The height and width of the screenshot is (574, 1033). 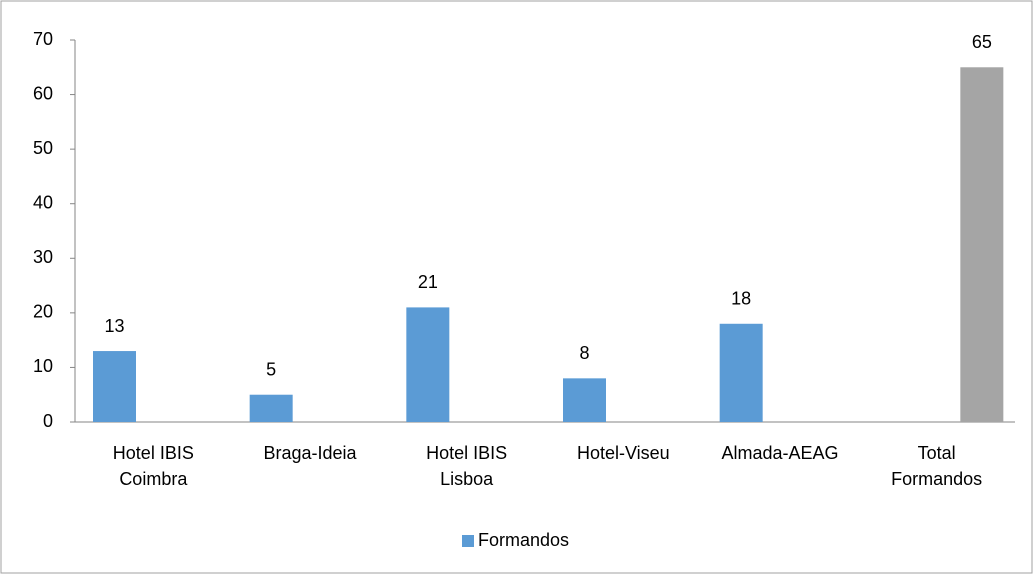 What do you see at coordinates (467, 466) in the screenshot?
I see `x-tick-label: Hotel IBIS Lisboa` at bounding box center [467, 466].